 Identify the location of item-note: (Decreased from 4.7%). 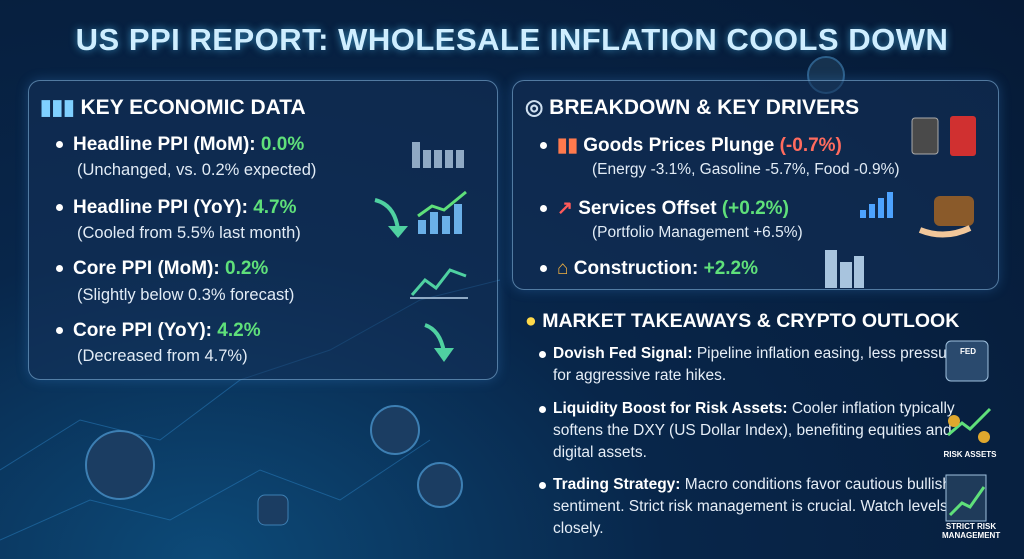
(162, 356).